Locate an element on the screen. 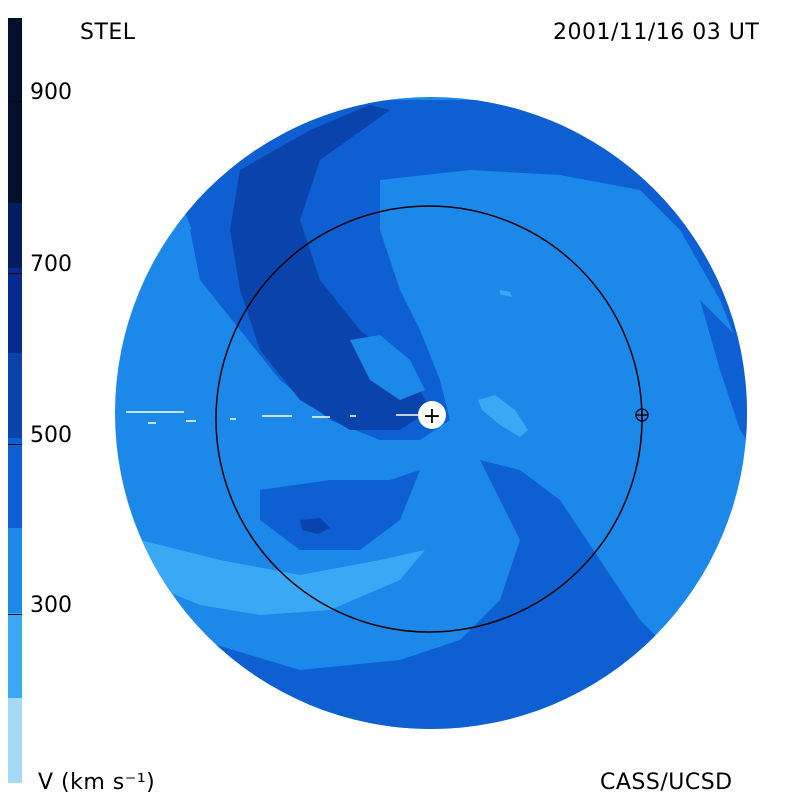 Image resolution: width=800 pixels, height=800 pixels. earth-symbol-icon is located at coordinates (642, 415).